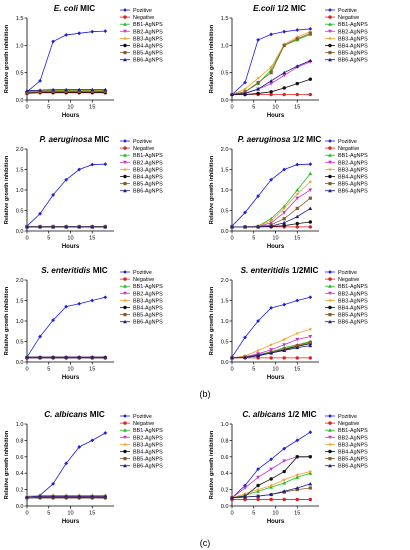  What do you see at coordinates (20, 281) in the screenshot?
I see `y-tick-label: 2.0` at bounding box center [20, 281].